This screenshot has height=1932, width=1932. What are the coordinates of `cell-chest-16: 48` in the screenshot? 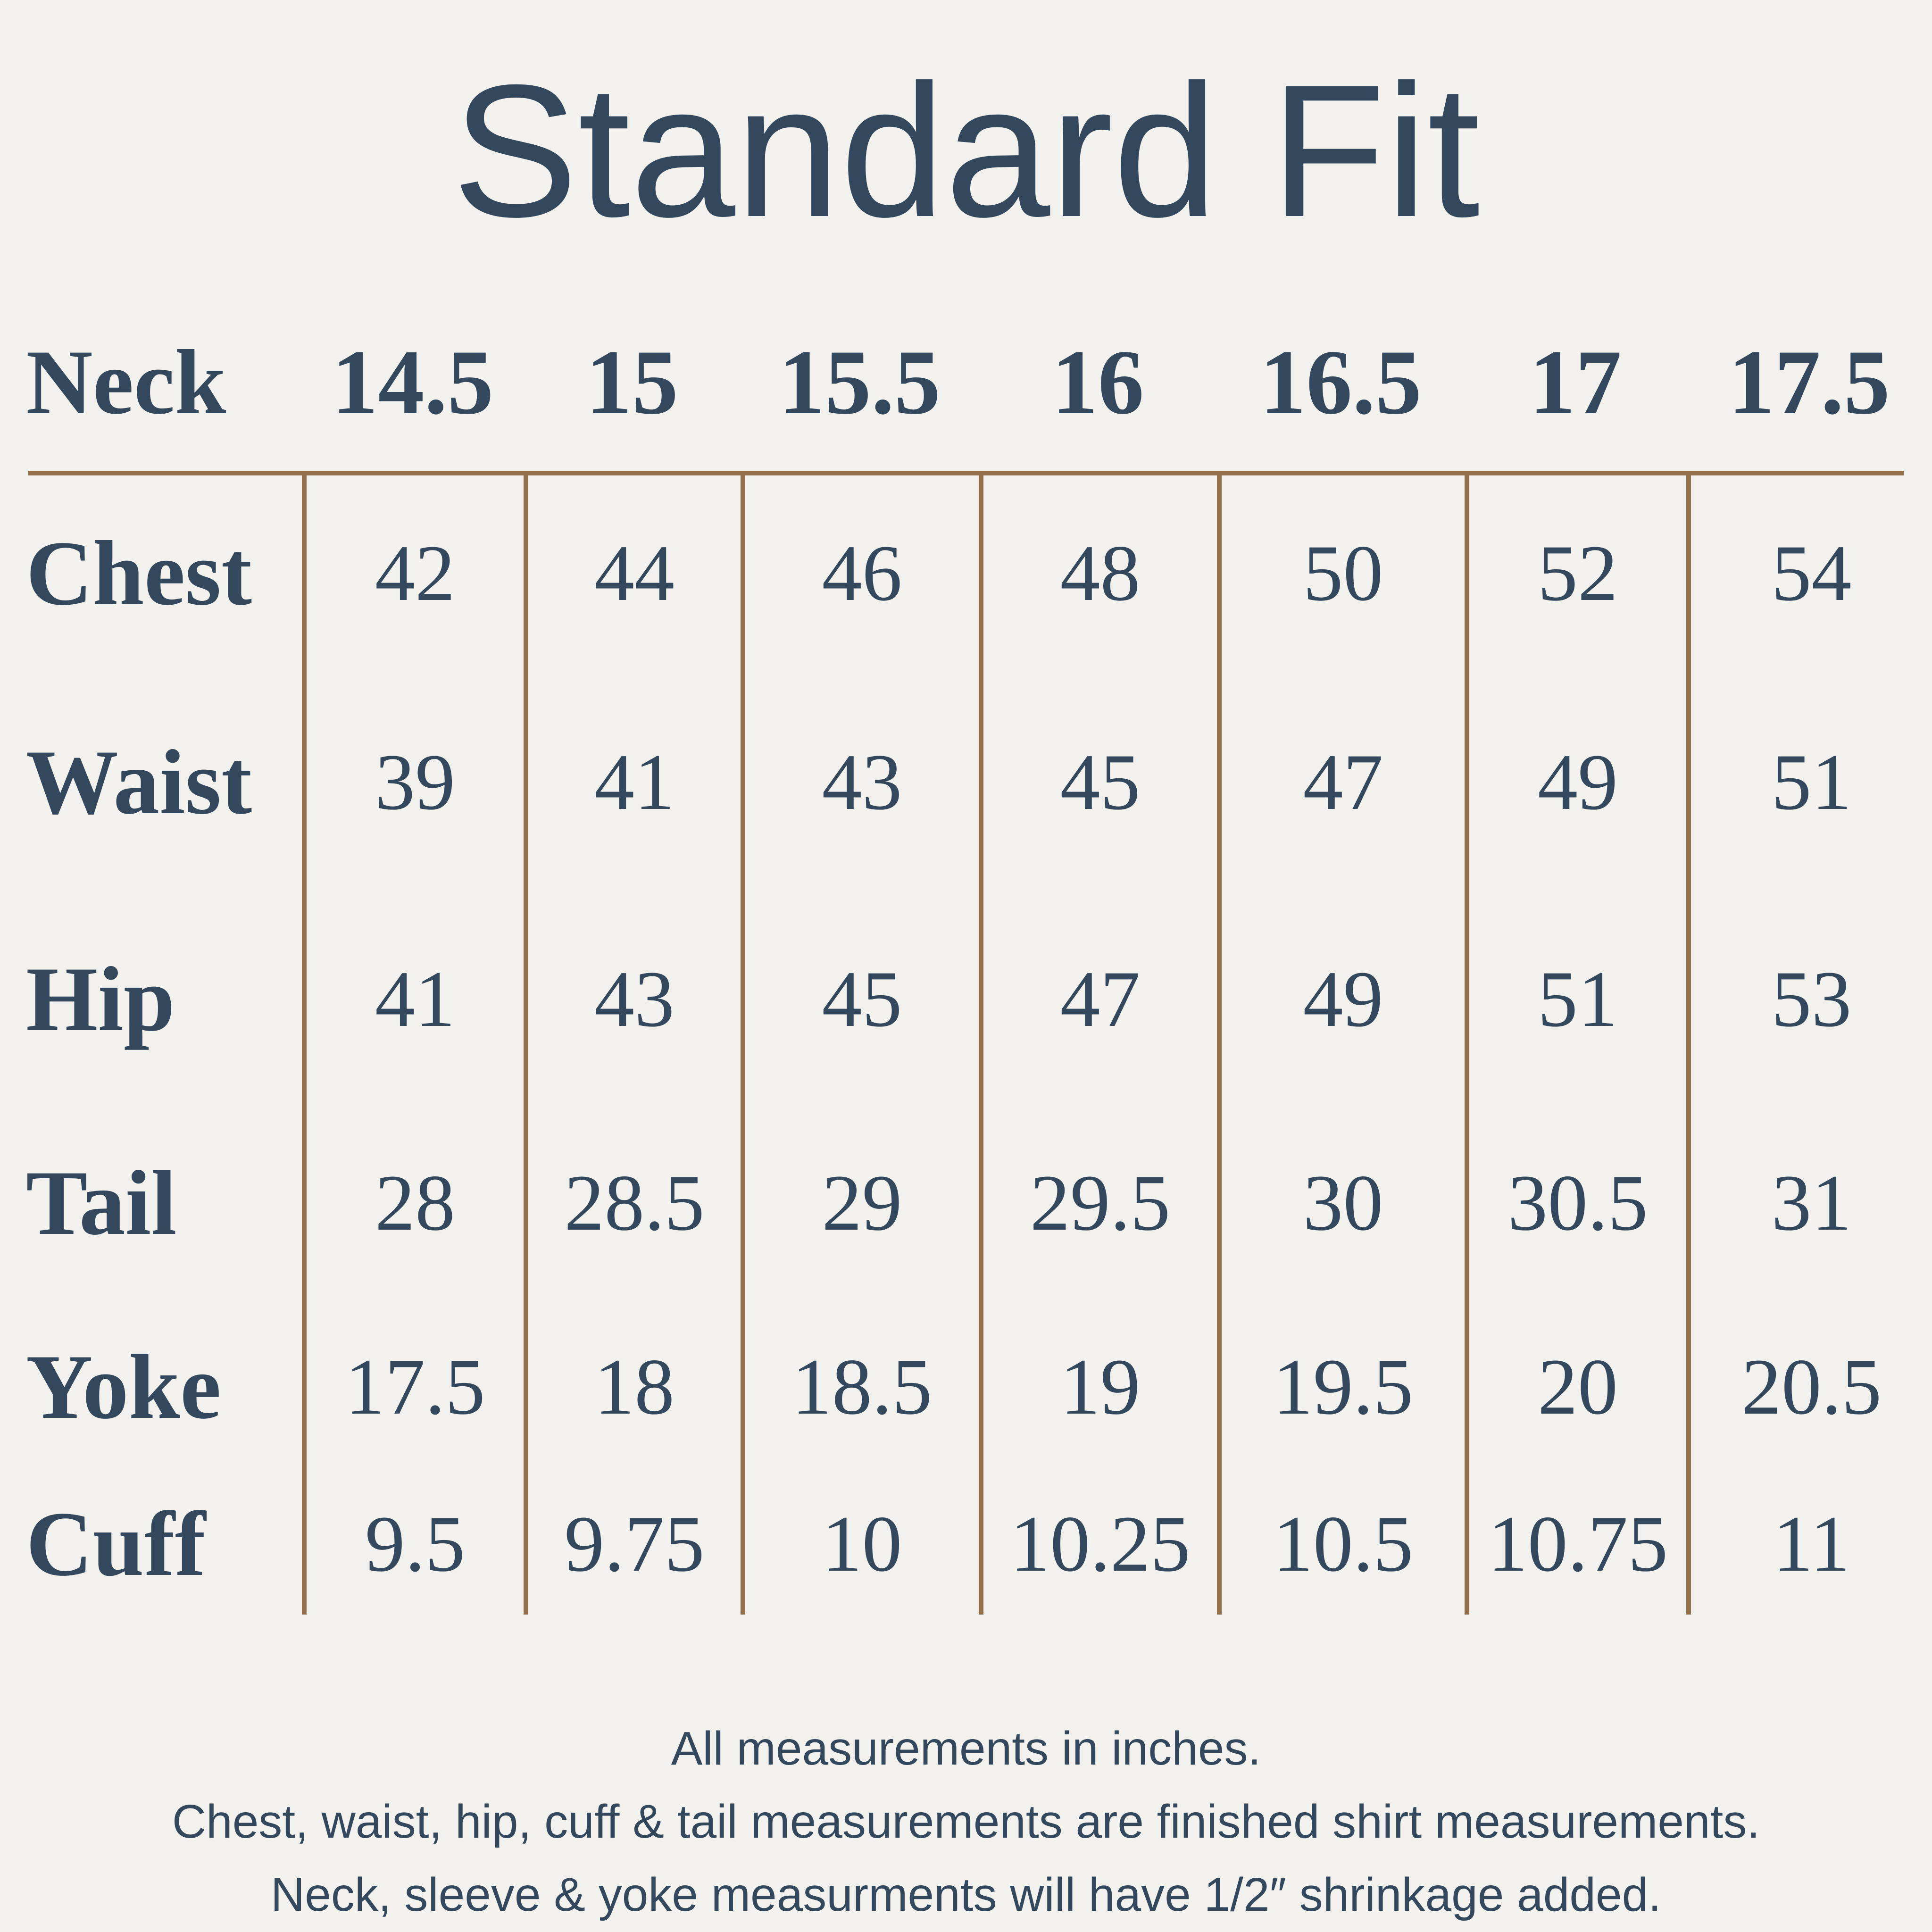 It's located at (1098, 573).